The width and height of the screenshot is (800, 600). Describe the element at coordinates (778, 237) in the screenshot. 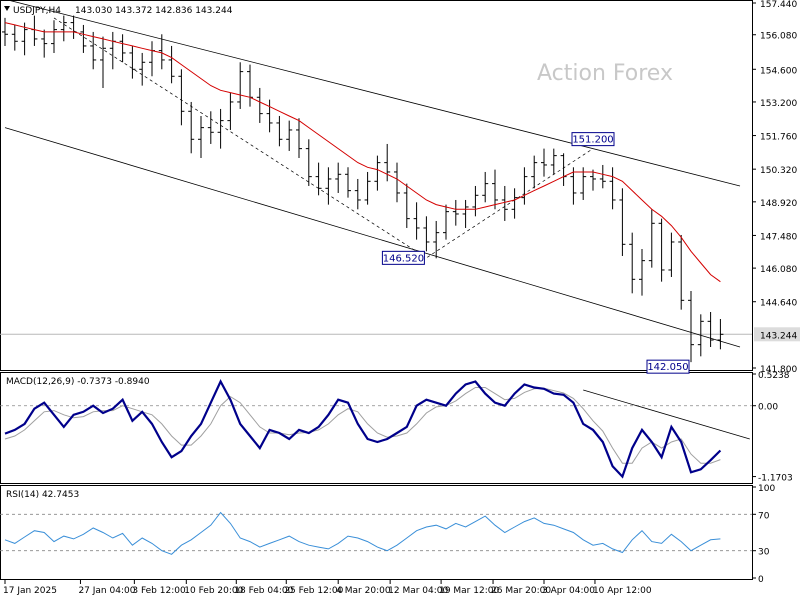

I see `price-axis-label: 147.480` at that location.